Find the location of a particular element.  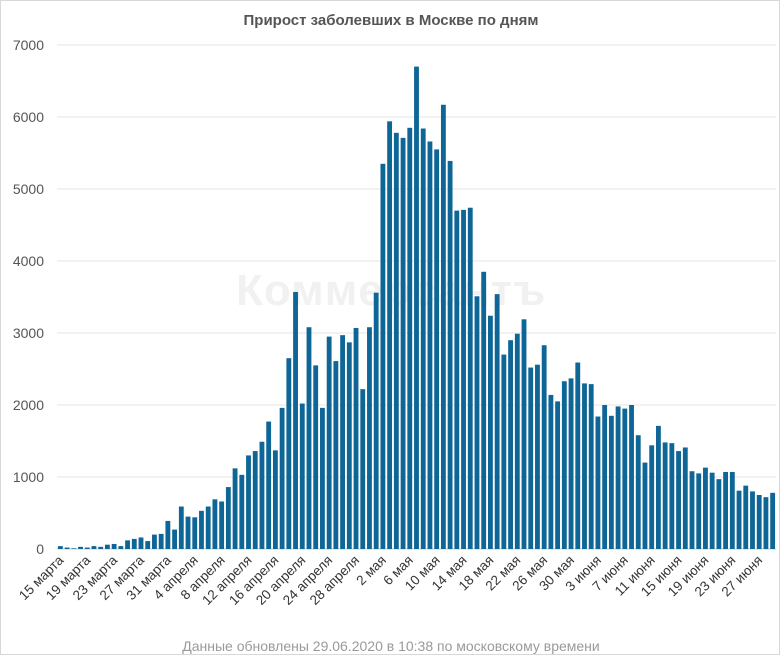

y-tick-labels: 0 1000 2000 3000 4000 5000 6000 7000 is located at coordinates (28, 297).